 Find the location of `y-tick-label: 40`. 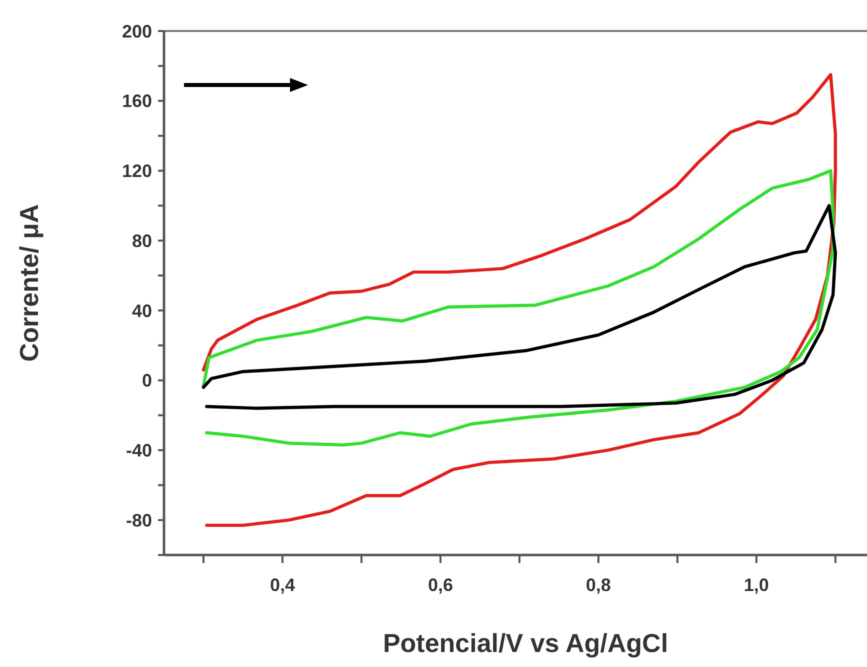

y-tick-label: 40 is located at coordinates (142, 310).